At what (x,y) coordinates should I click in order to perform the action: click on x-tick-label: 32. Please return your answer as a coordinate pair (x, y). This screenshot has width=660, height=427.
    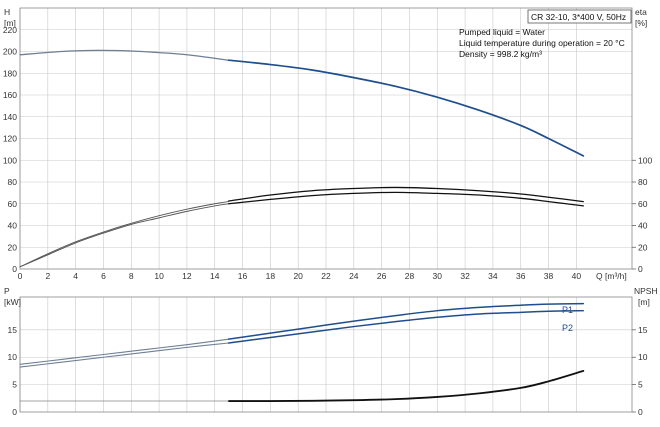
    Looking at the image, I should click on (465, 276).